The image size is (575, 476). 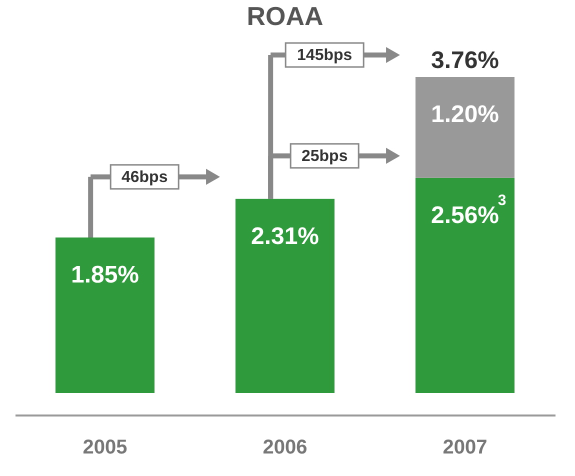 What do you see at coordinates (324, 55) in the screenshot?
I see `text: 145bps` at bounding box center [324, 55].